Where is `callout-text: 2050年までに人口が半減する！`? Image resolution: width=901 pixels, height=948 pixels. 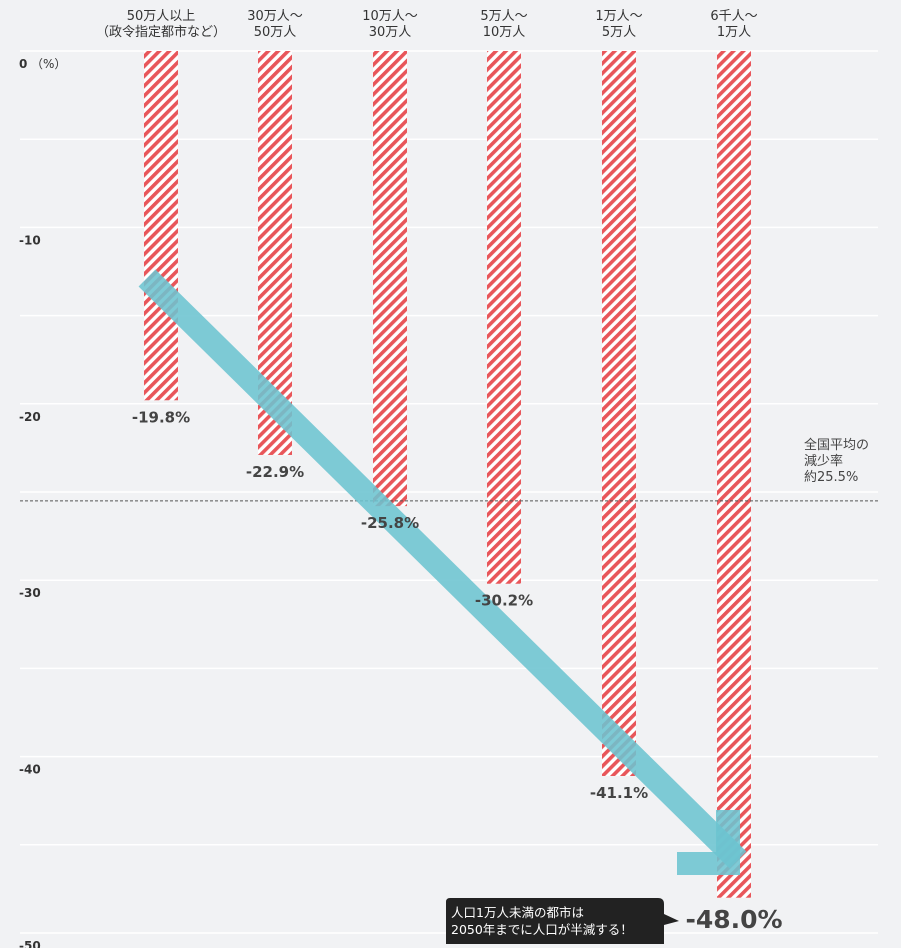
callout-text: 2050年までに人口が半減する！ is located at coordinates (542, 929).